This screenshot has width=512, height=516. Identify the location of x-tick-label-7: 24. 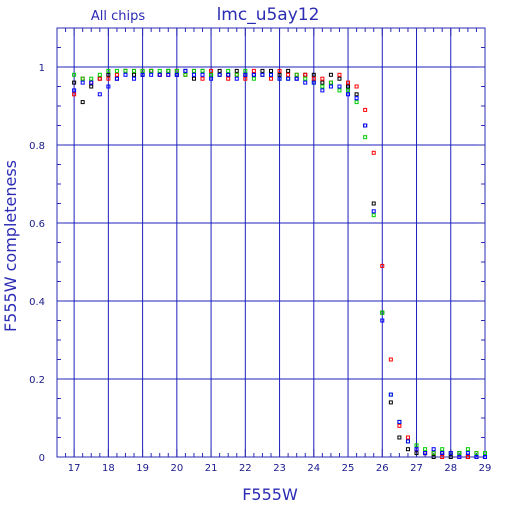
(313, 468).